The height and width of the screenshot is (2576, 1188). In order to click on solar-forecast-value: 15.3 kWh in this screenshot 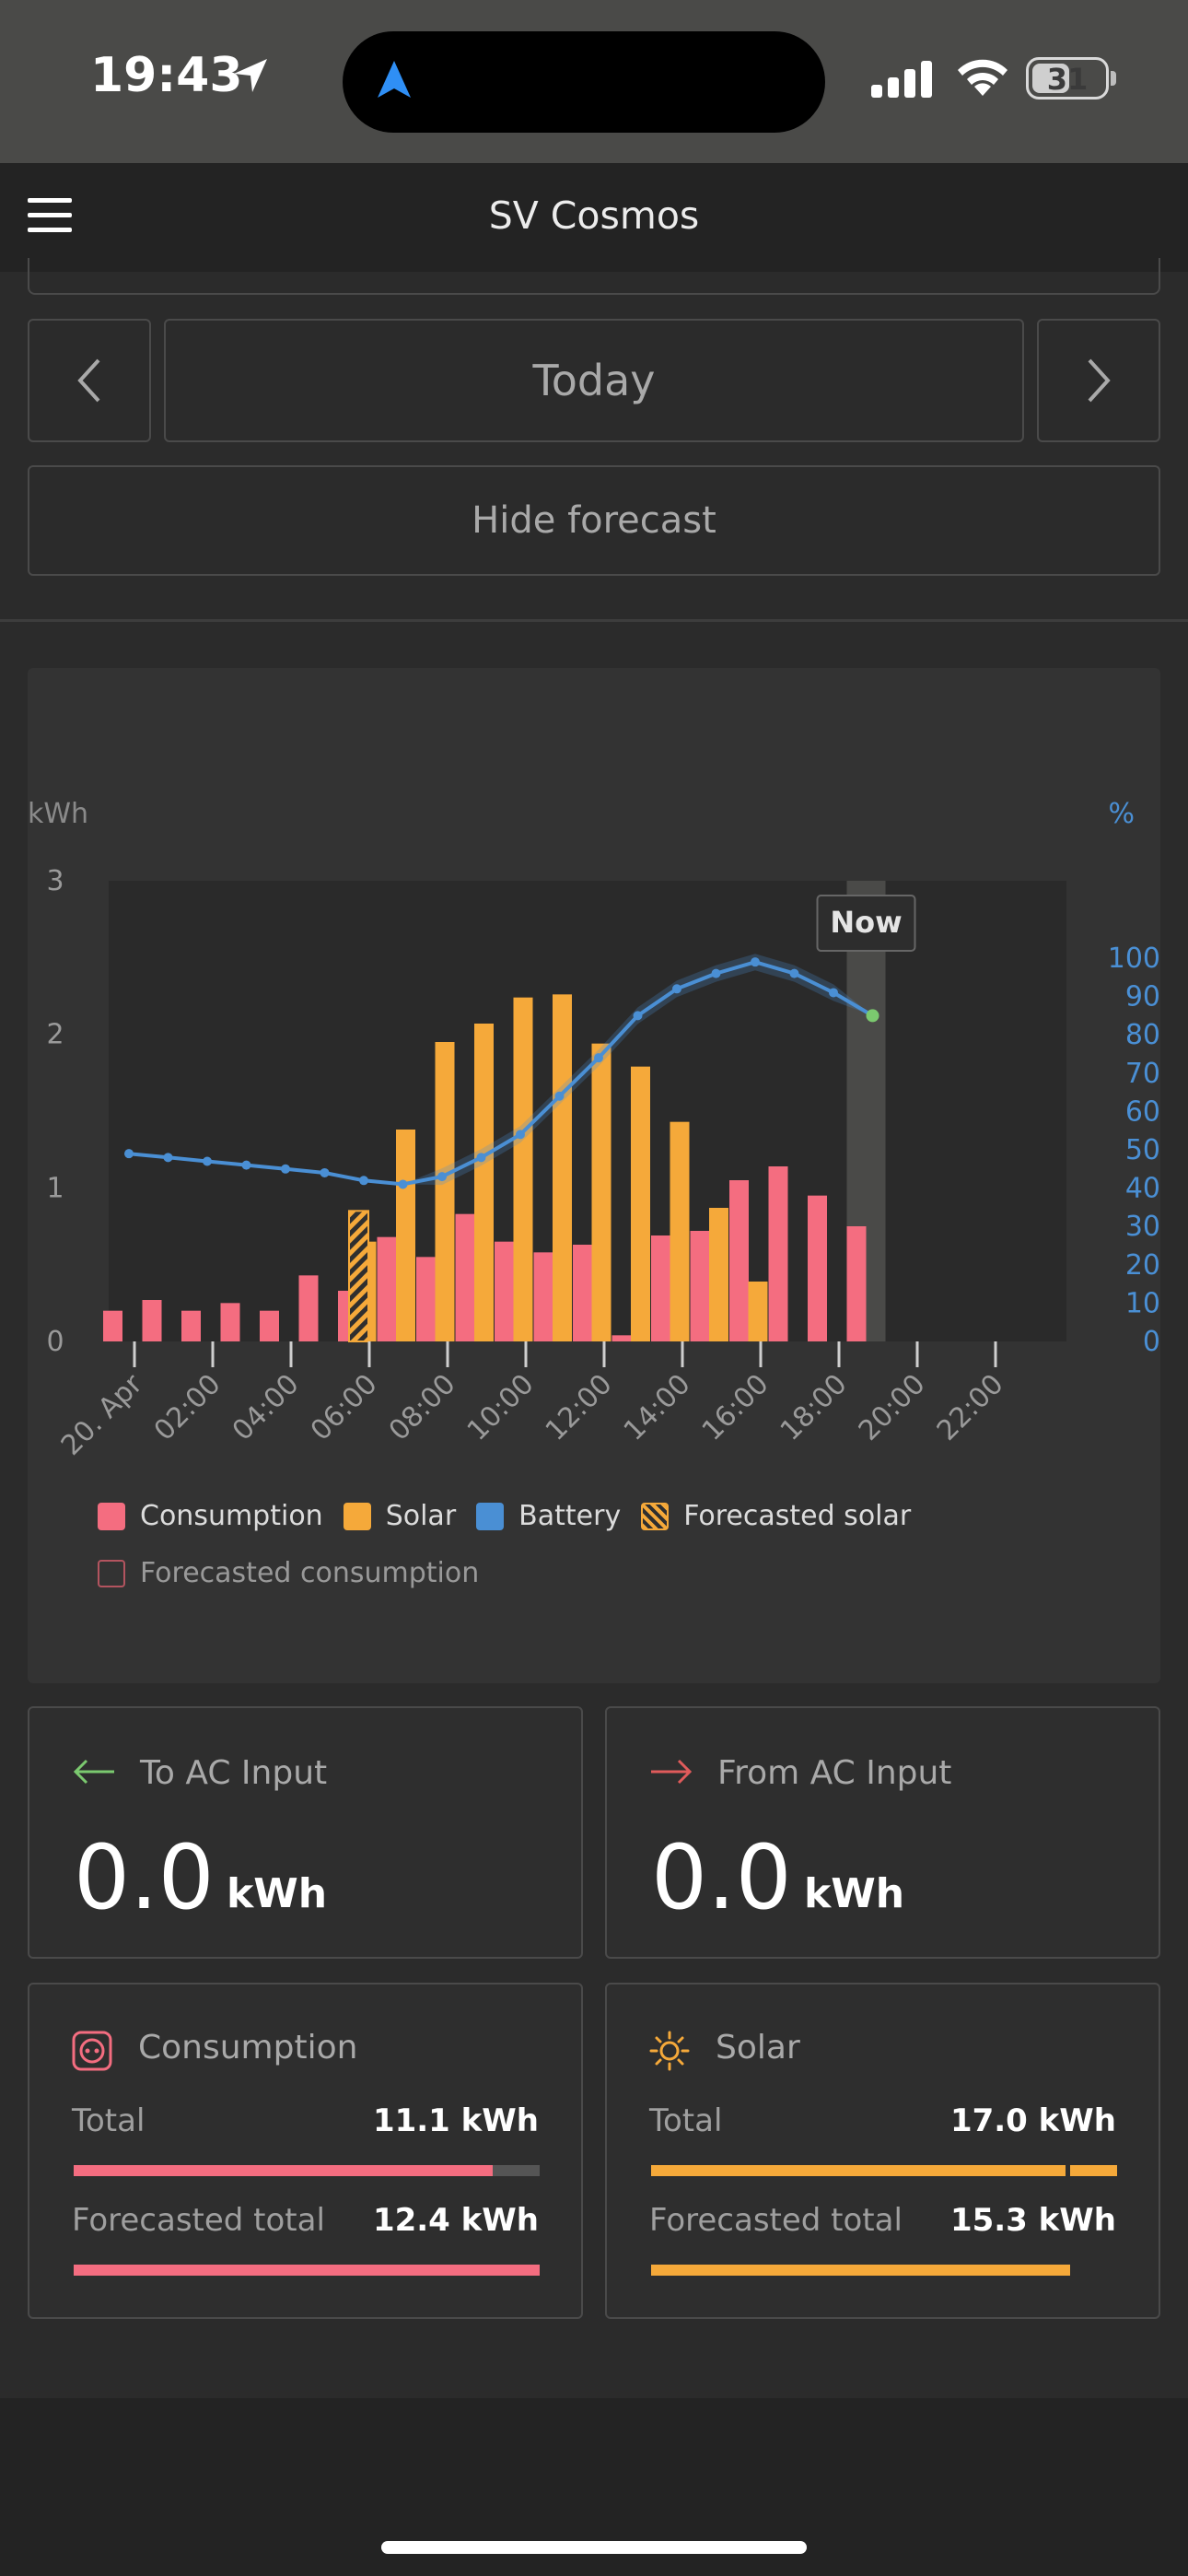, I will do `click(1032, 2220)`.